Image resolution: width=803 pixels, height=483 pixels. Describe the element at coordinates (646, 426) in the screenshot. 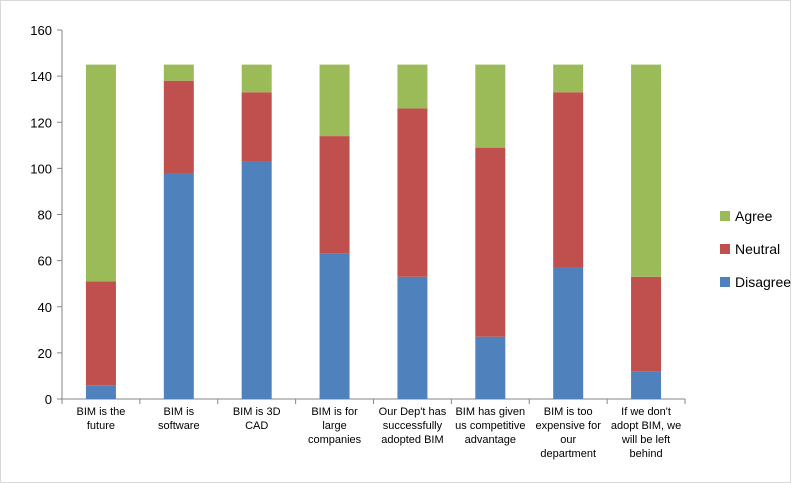

I see `label-line: adopt BIM, we` at that location.